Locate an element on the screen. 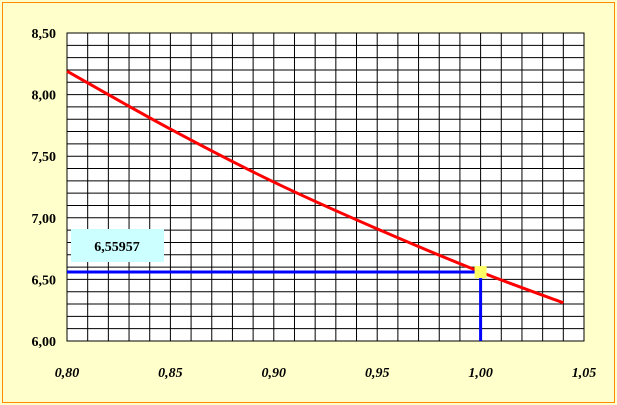  x-tick-label: 0,85 is located at coordinates (170, 373).